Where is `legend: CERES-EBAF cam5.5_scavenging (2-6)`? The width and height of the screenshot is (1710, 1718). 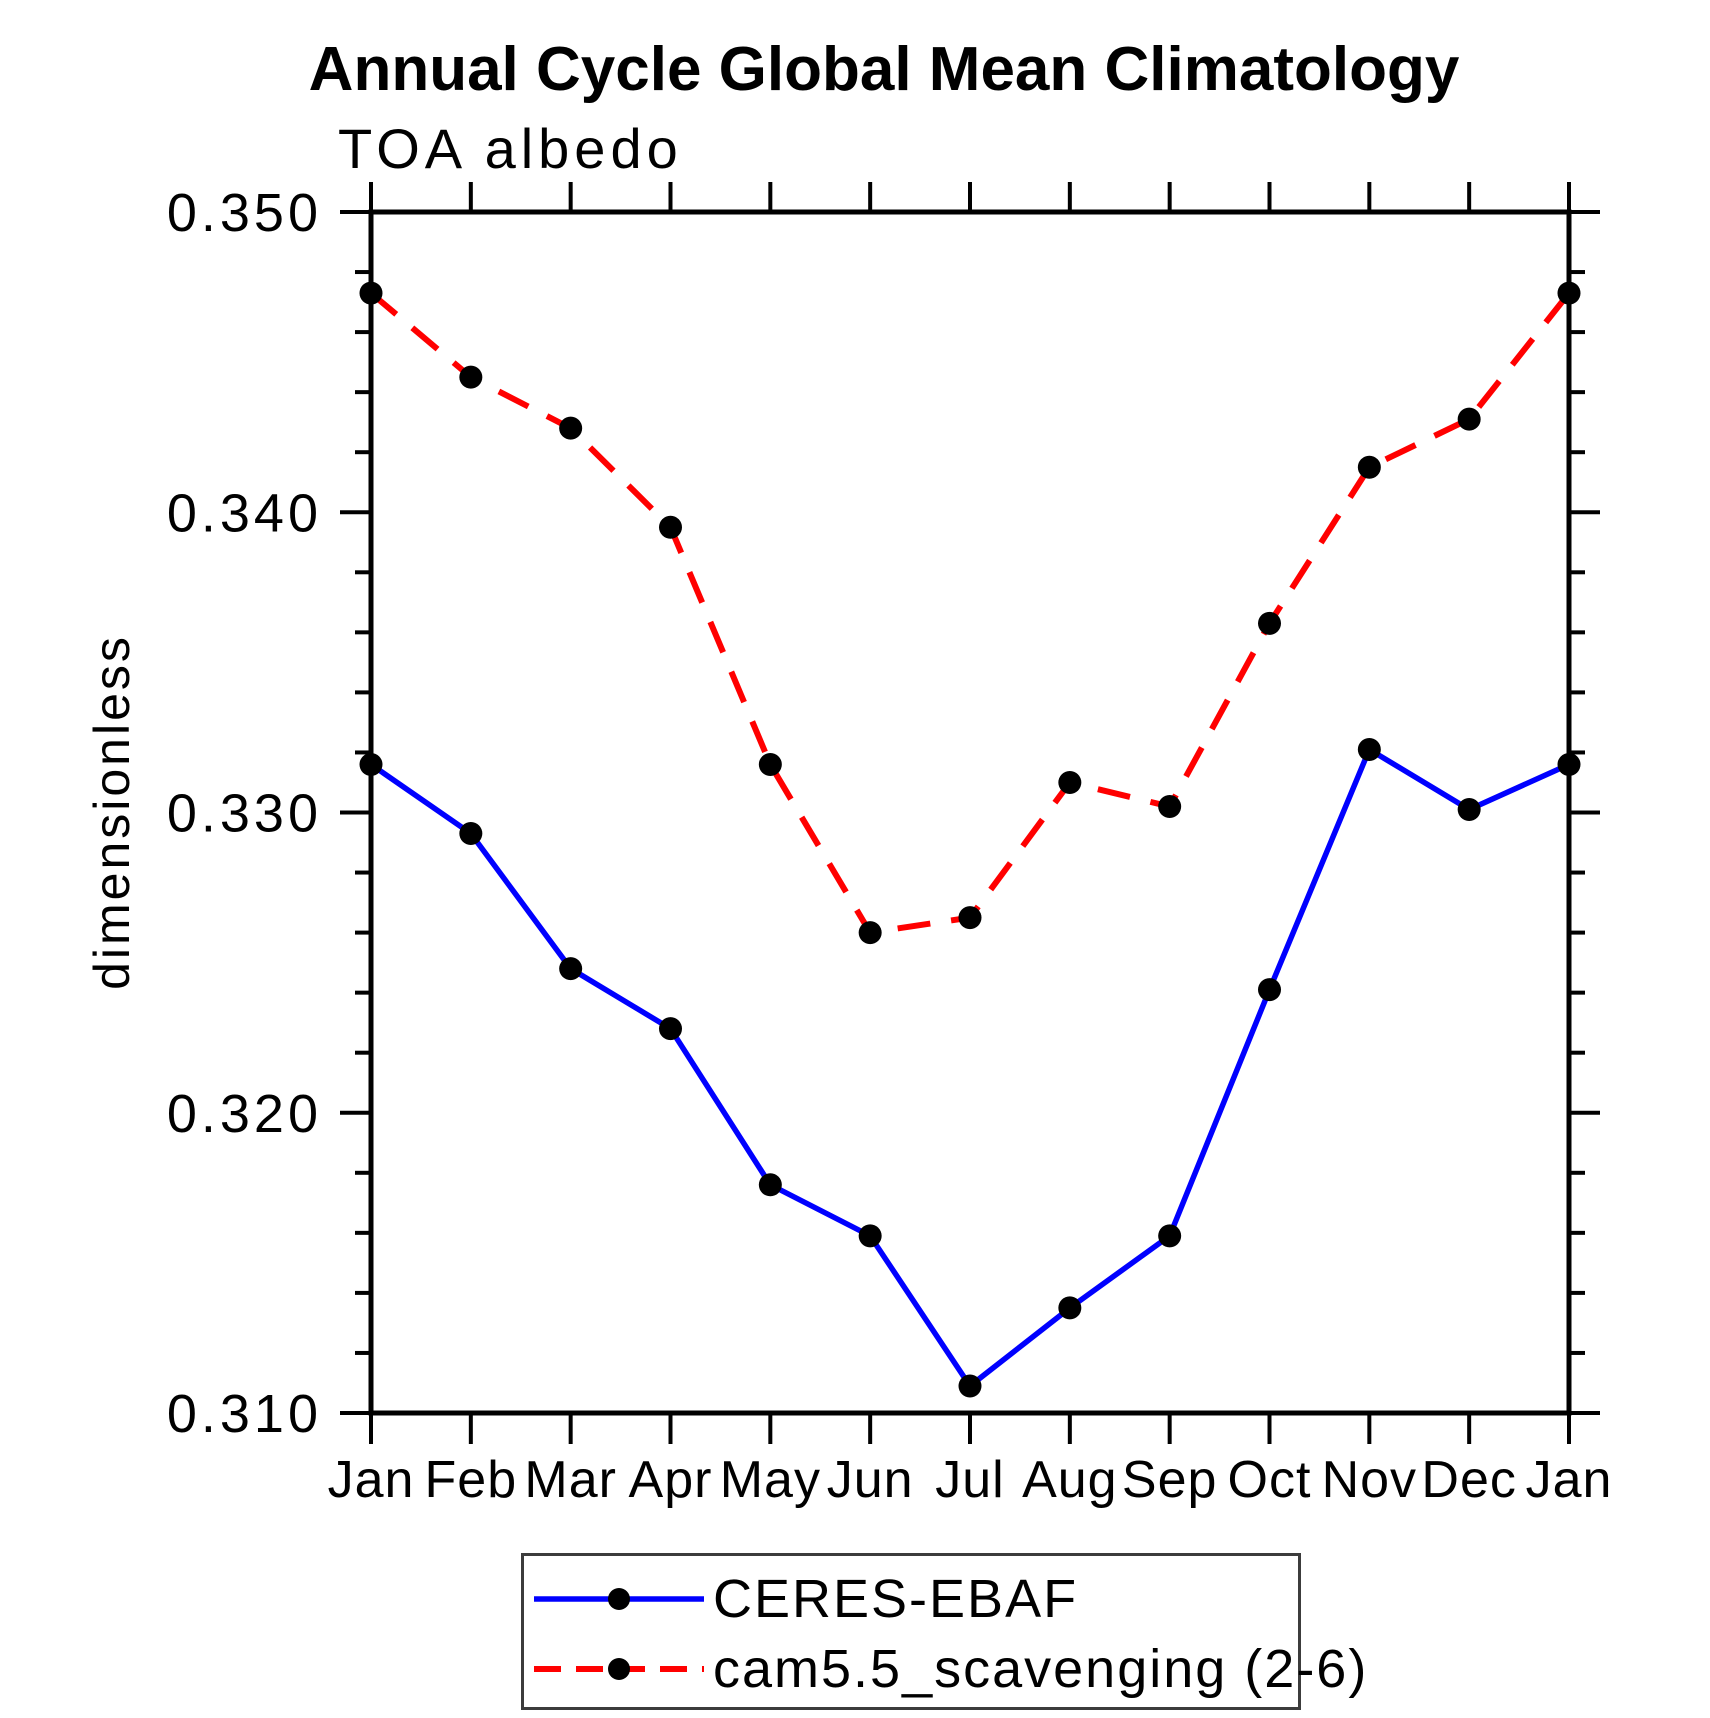
legend: CERES-EBAF cam5.5_scavenging (2-6) is located at coordinates (943, 1631).